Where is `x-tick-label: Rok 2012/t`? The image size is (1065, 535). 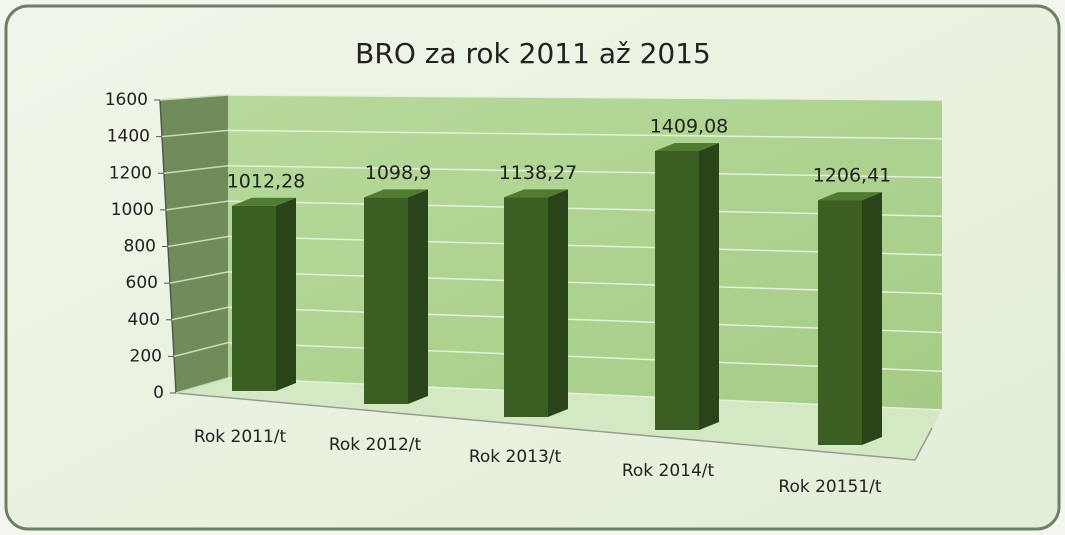 x-tick-label: Rok 2012/t is located at coordinates (375, 445).